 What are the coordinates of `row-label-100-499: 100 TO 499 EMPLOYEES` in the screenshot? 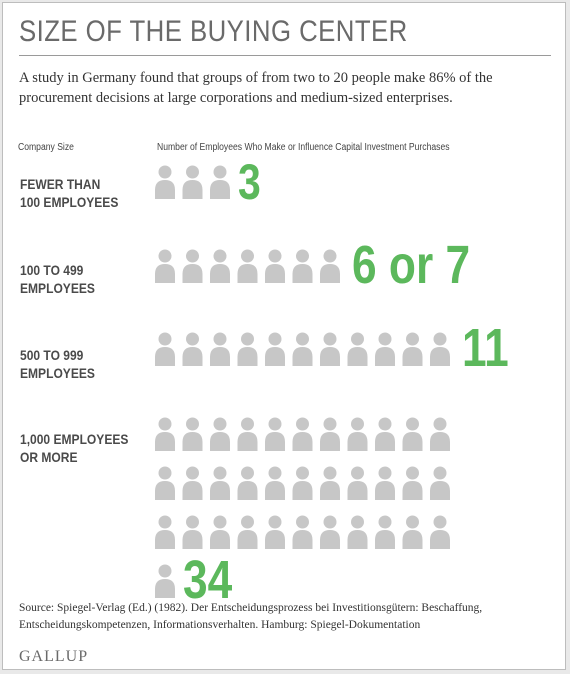 It's located at (57, 279).